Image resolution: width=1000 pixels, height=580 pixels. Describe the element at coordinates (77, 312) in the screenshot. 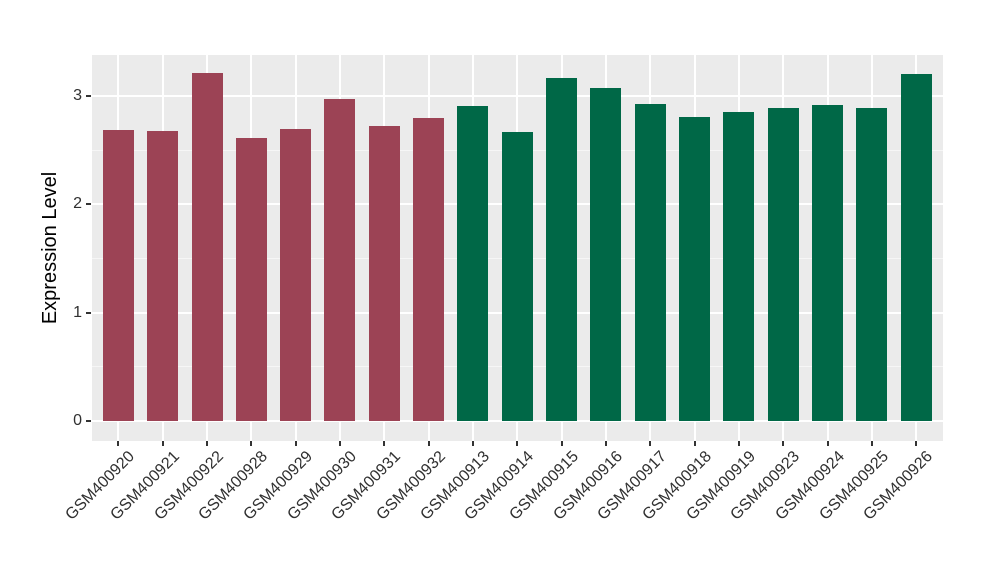

I see `y-tick-label: 1` at that location.